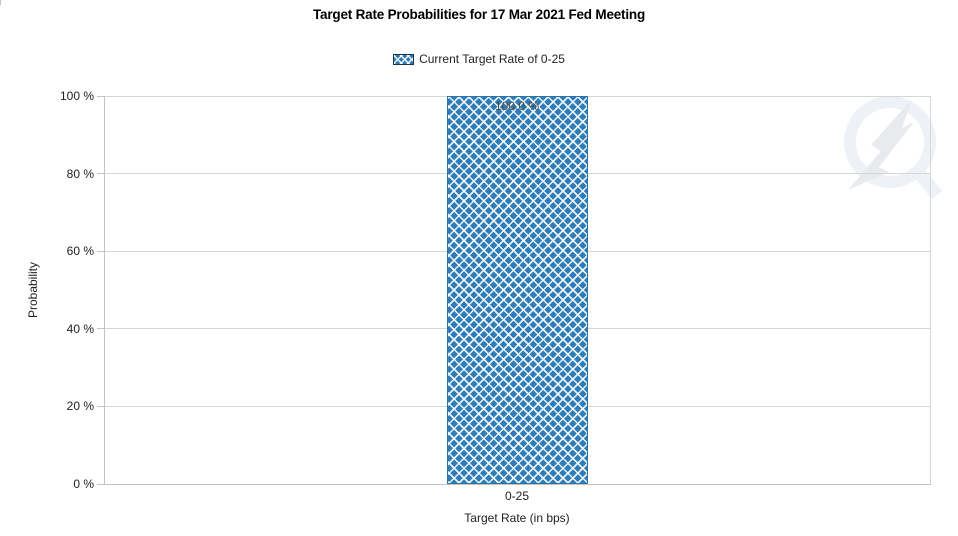  What do you see at coordinates (76, 96) in the screenshot?
I see `y-axis-tick-label: 100 %` at bounding box center [76, 96].